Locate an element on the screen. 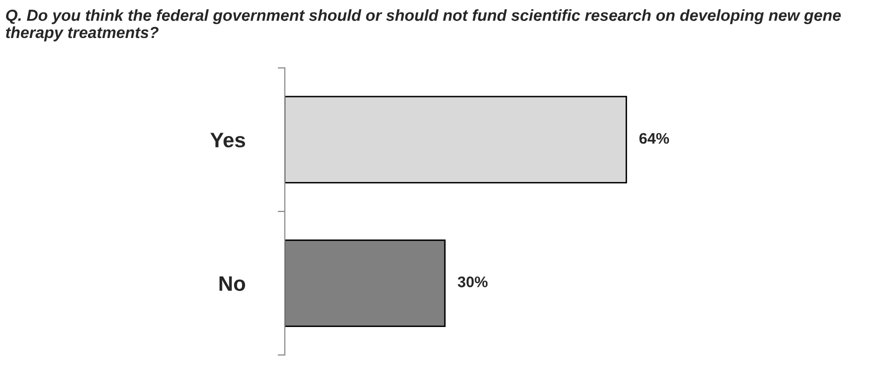 The height and width of the screenshot is (369, 879). data-label: 30% is located at coordinates (473, 282).